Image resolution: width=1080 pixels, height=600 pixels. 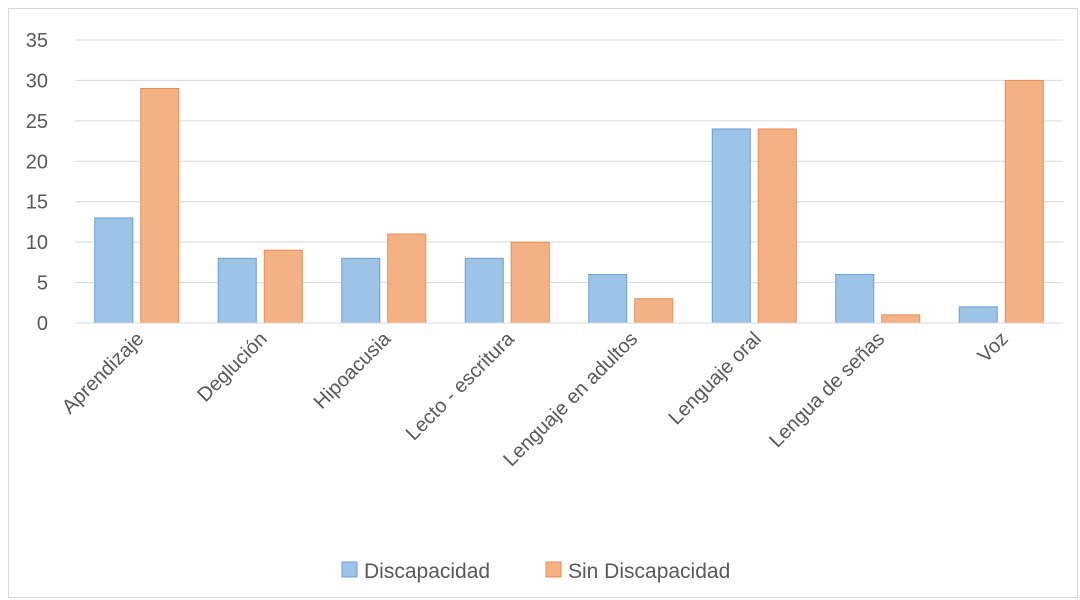 I want to click on legend-label: Sin Discapacidad, so click(x=649, y=571).